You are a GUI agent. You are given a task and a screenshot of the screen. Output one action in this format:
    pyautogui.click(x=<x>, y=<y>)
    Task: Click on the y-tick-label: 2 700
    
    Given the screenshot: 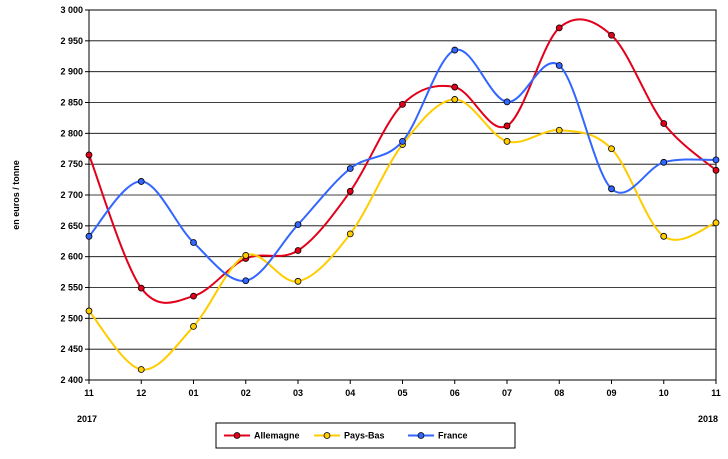 What is the action you would take?
    pyautogui.click(x=71, y=195)
    